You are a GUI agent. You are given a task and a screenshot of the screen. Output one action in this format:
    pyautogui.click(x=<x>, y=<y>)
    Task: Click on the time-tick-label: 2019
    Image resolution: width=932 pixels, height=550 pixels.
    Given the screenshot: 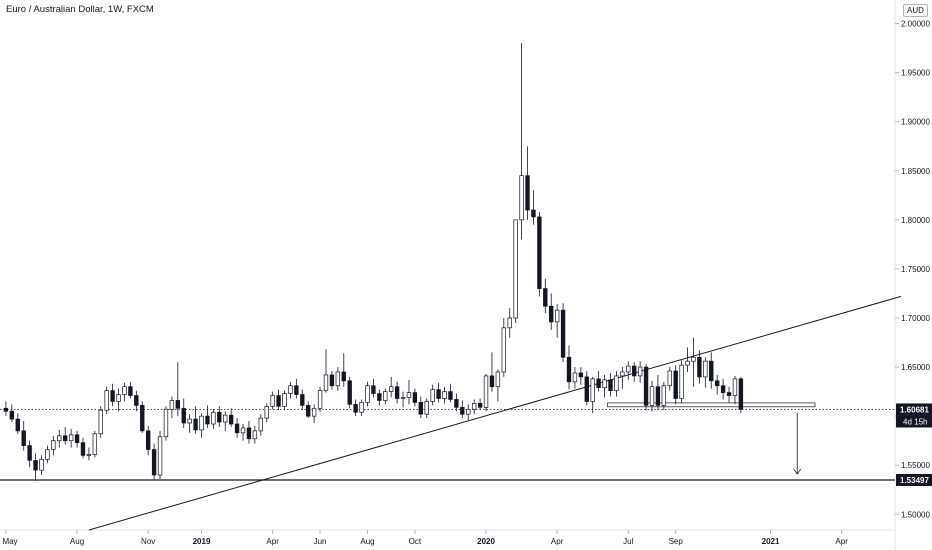 What is the action you would take?
    pyautogui.click(x=202, y=541)
    